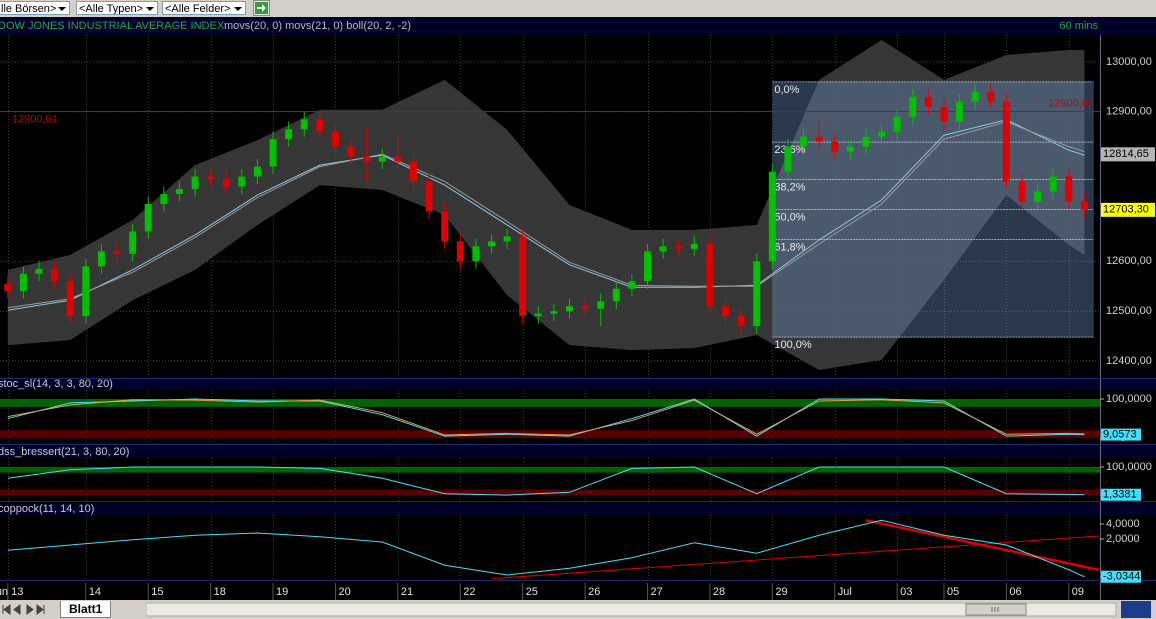 The image size is (1156, 619). Describe the element at coordinates (117, 8) in the screenshot. I see `type-dropdown: <Alle Typen>` at that location.